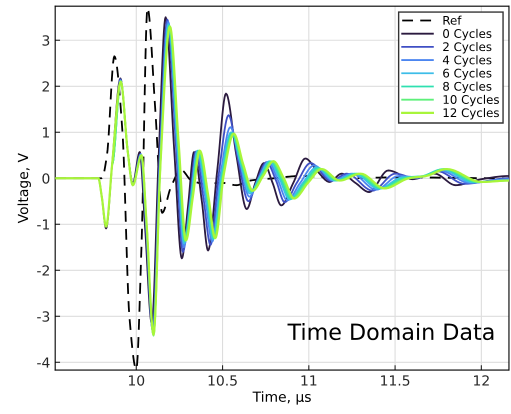 The height and width of the screenshot is (414, 511). What do you see at coordinates (136, 380) in the screenshot?
I see `x-tick-label: 10` at bounding box center [136, 380].